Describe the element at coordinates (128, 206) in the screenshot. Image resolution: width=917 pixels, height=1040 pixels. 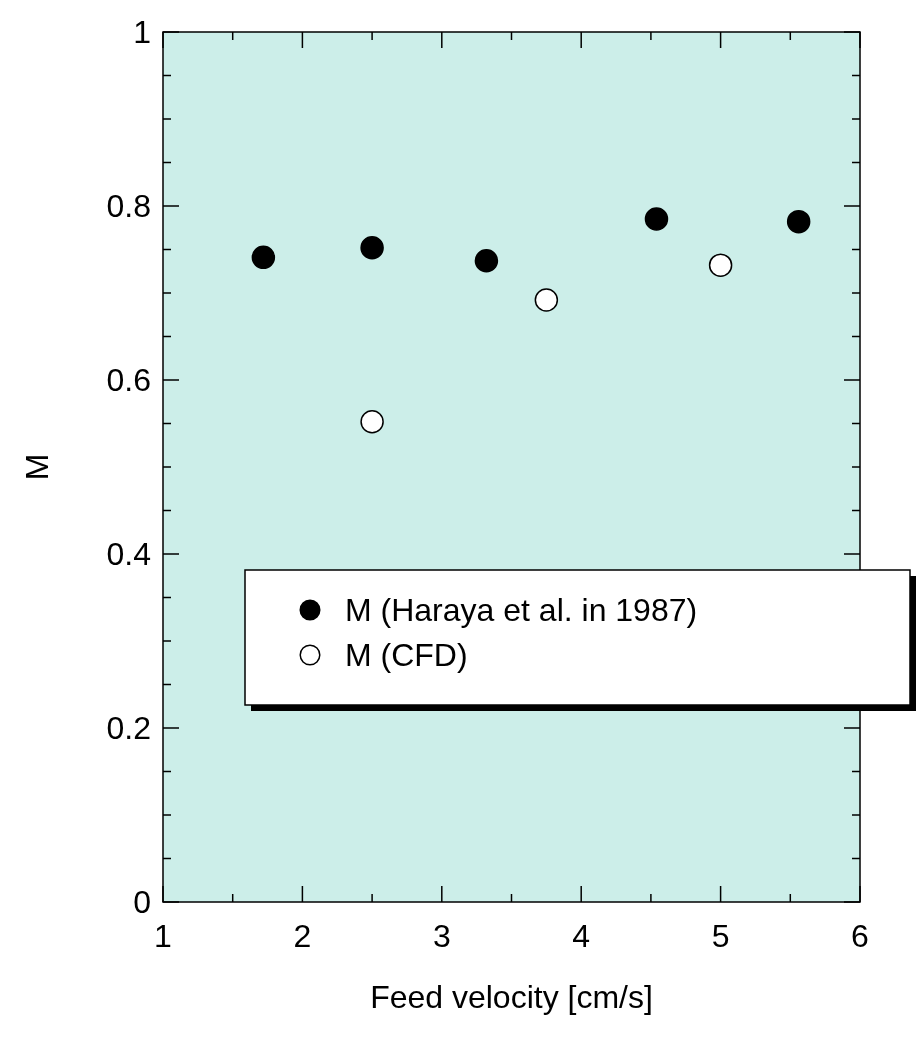
I see `y-tick-label: 0.8` at that location.